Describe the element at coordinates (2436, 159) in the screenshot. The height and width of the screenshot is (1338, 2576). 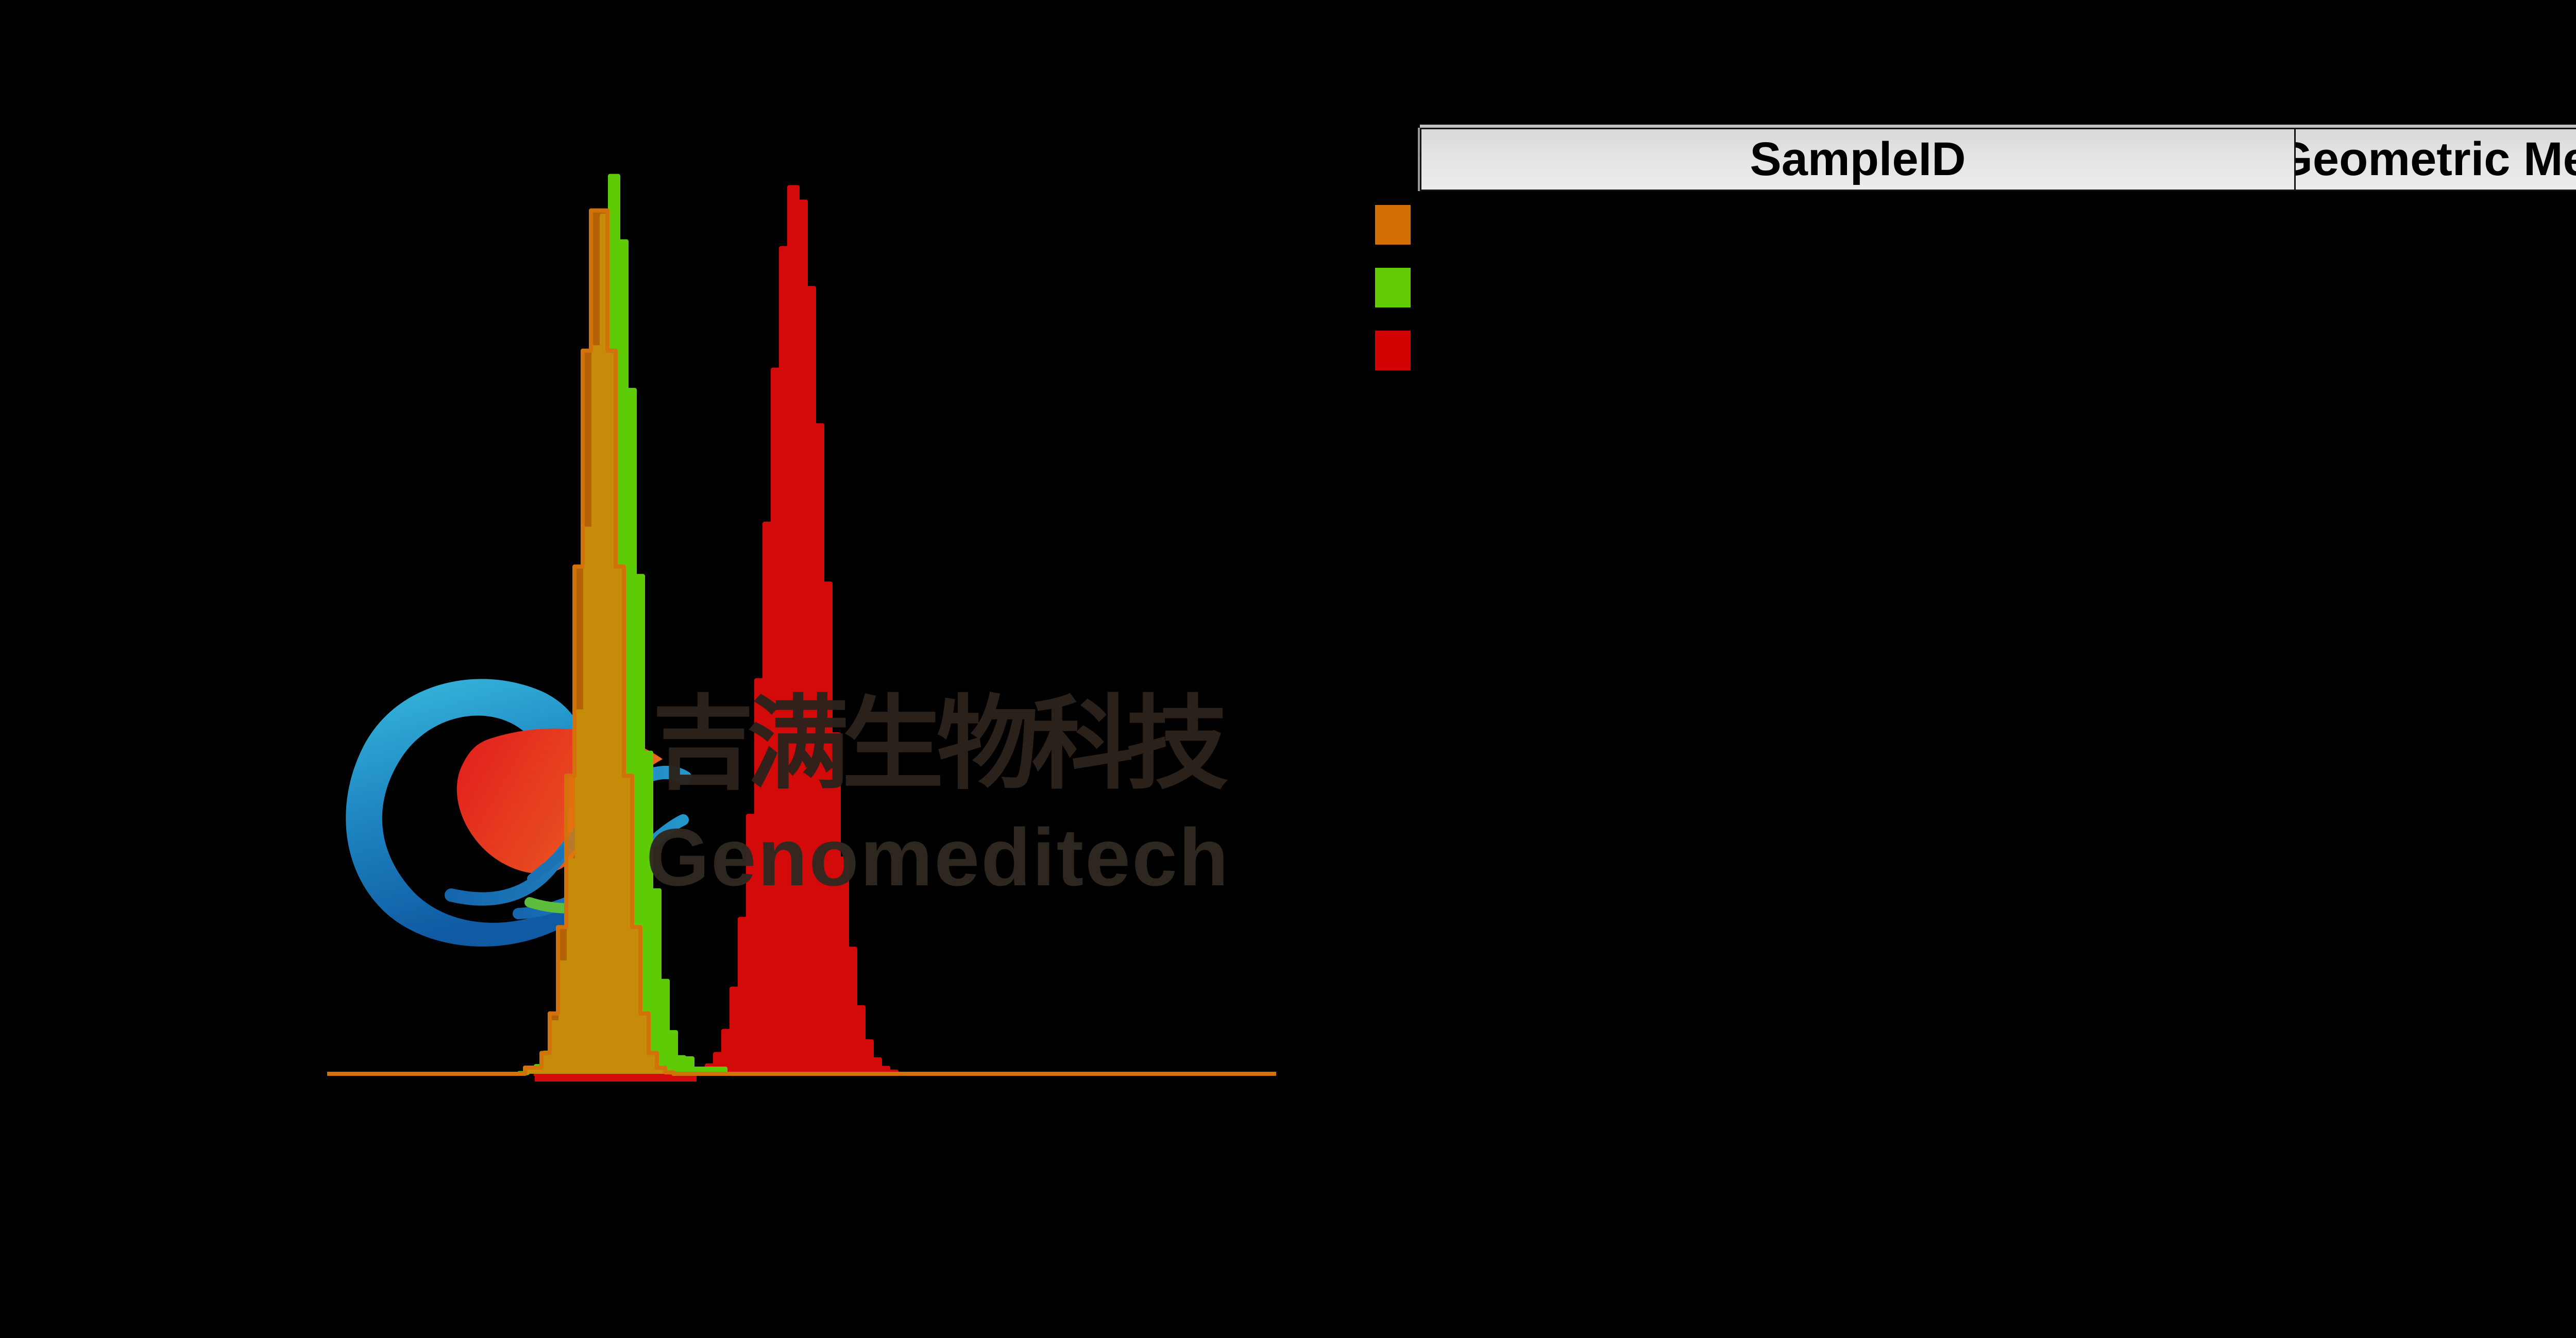
I see `column-header-geometric-mean: Geometric Mean : FL11-H` at that location.